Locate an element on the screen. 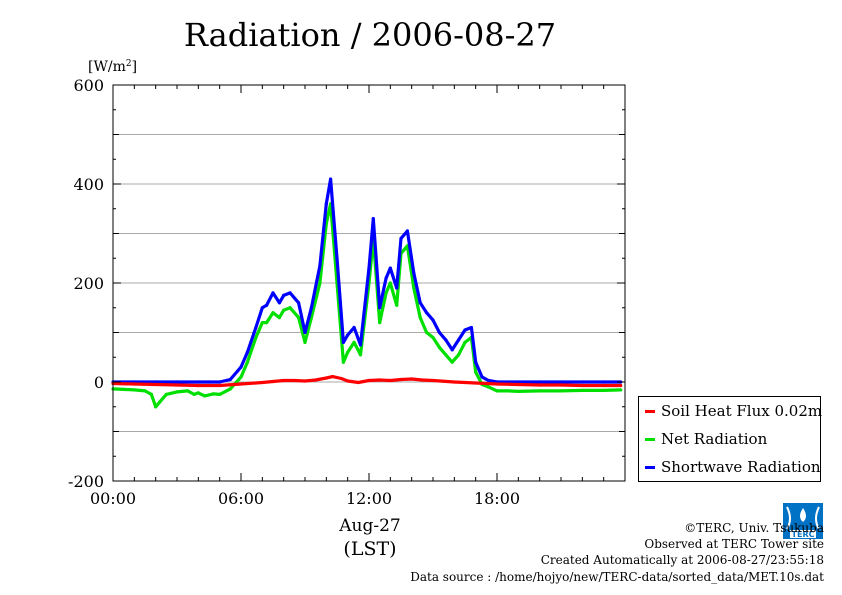  legend-swatch-net is located at coordinates (650, 439).